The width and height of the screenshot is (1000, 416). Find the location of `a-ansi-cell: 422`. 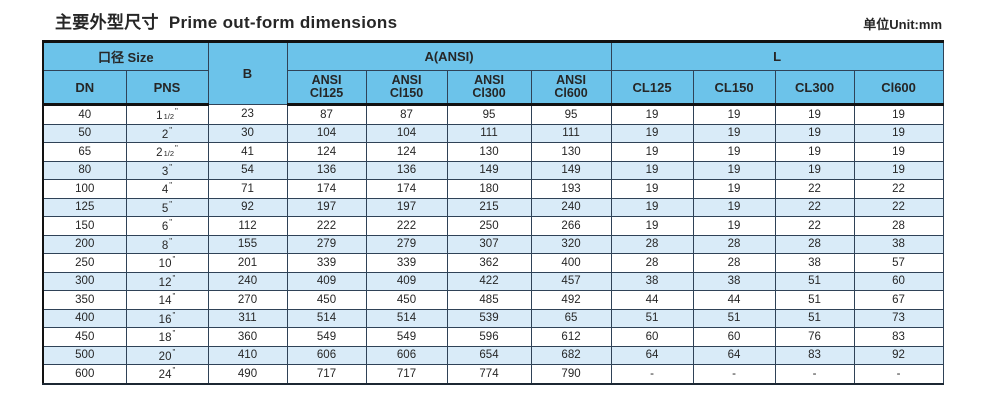

a-ansi-cell: 422 is located at coordinates (489, 281).